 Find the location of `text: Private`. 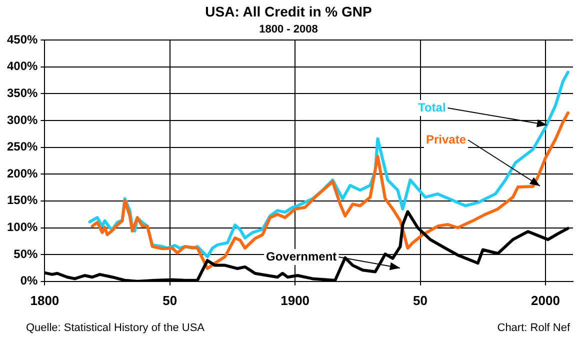

text: Private is located at coordinates (446, 139).